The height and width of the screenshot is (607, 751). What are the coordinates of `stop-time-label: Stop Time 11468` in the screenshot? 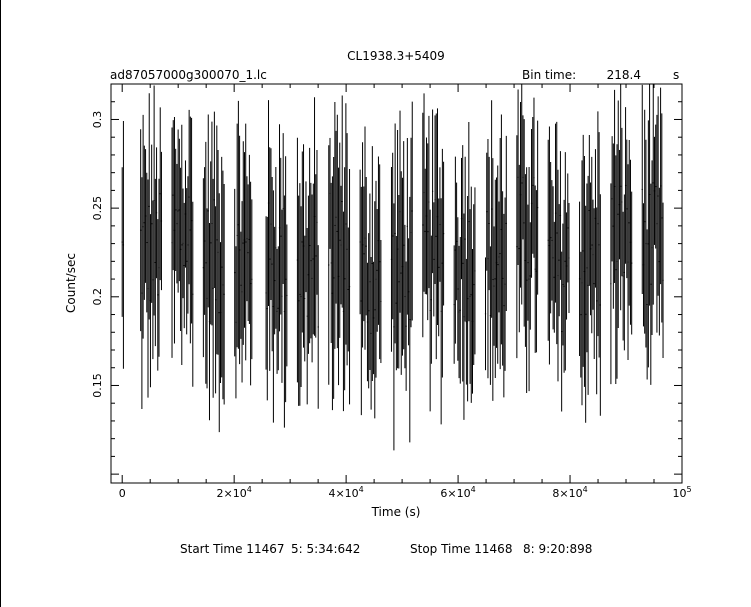 It's located at (461, 549).